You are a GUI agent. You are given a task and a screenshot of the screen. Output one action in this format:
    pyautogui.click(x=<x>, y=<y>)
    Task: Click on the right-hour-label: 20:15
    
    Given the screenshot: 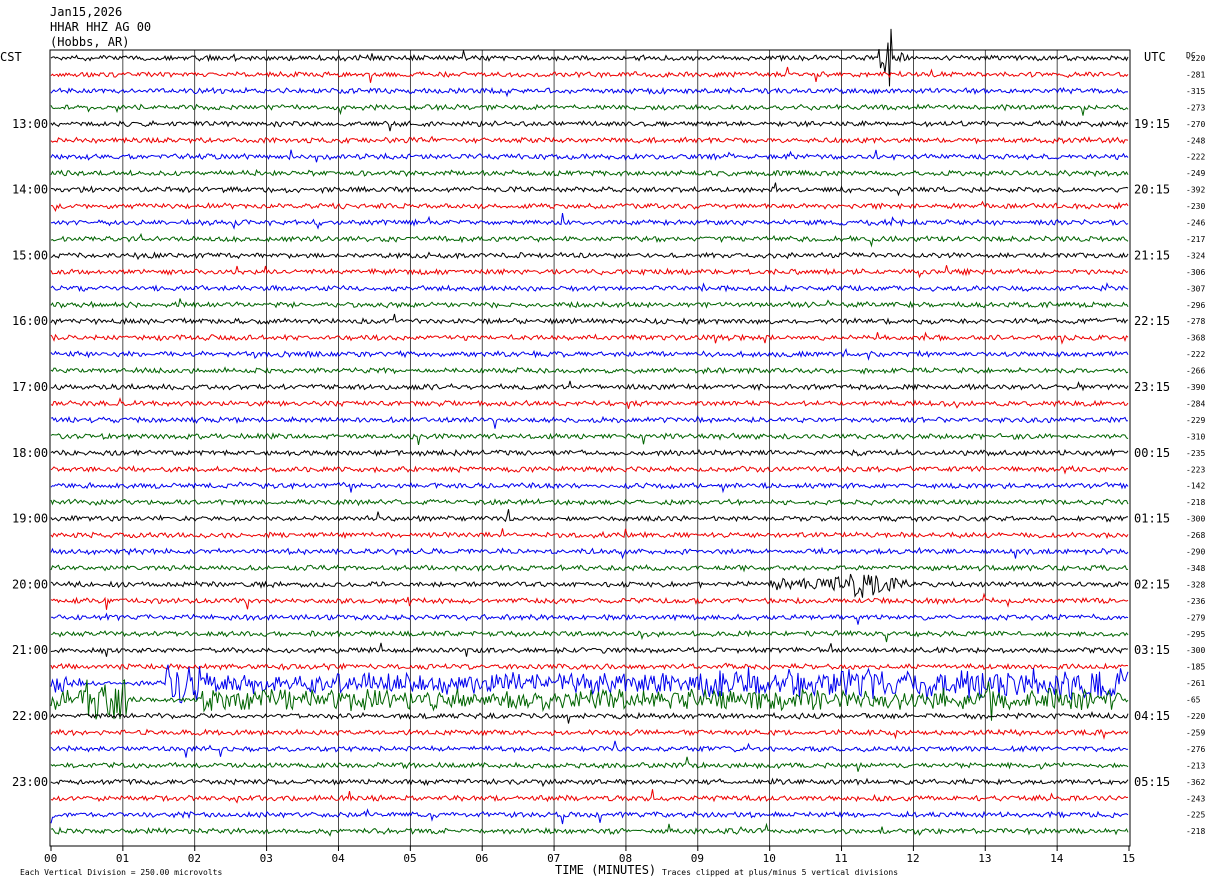 What is the action you would take?
    pyautogui.click(x=1152, y=190)
    